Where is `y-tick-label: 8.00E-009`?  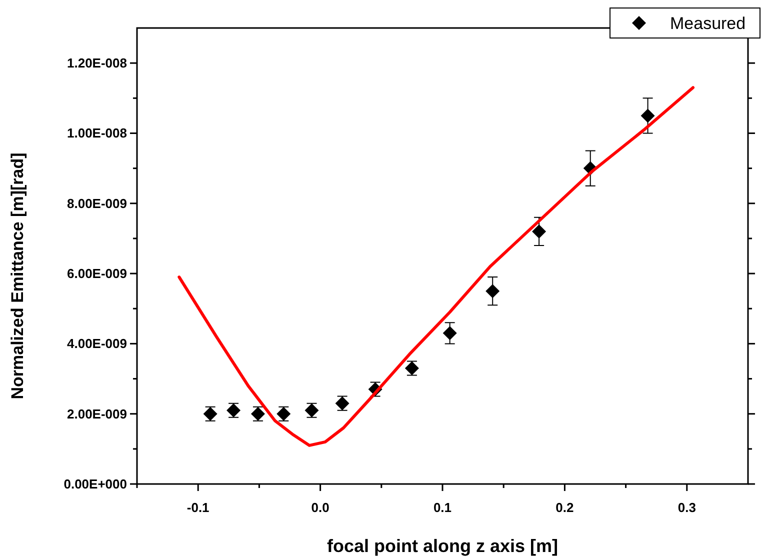
y-tick-label: 8.00E-009 is located at coordinates (97, 203).